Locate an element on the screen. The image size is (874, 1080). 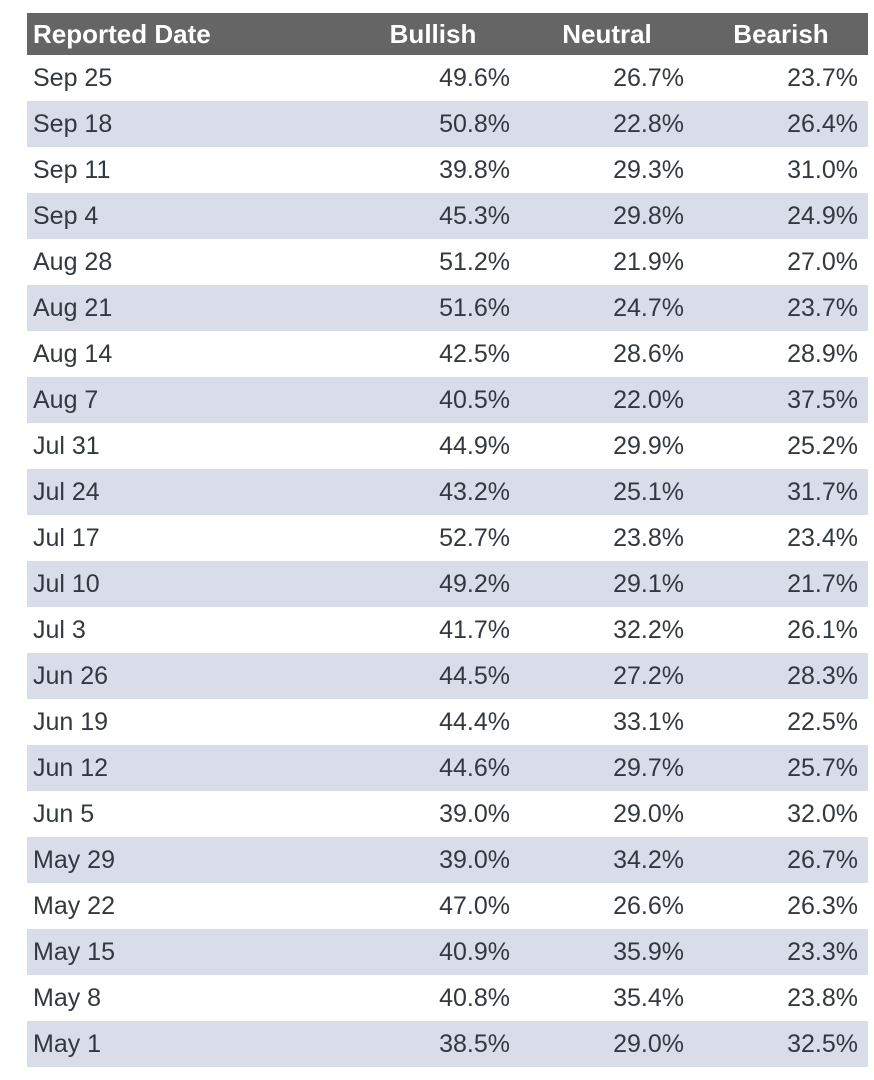
neutral-cell: 24.7% is located at coordinates (648, 307).